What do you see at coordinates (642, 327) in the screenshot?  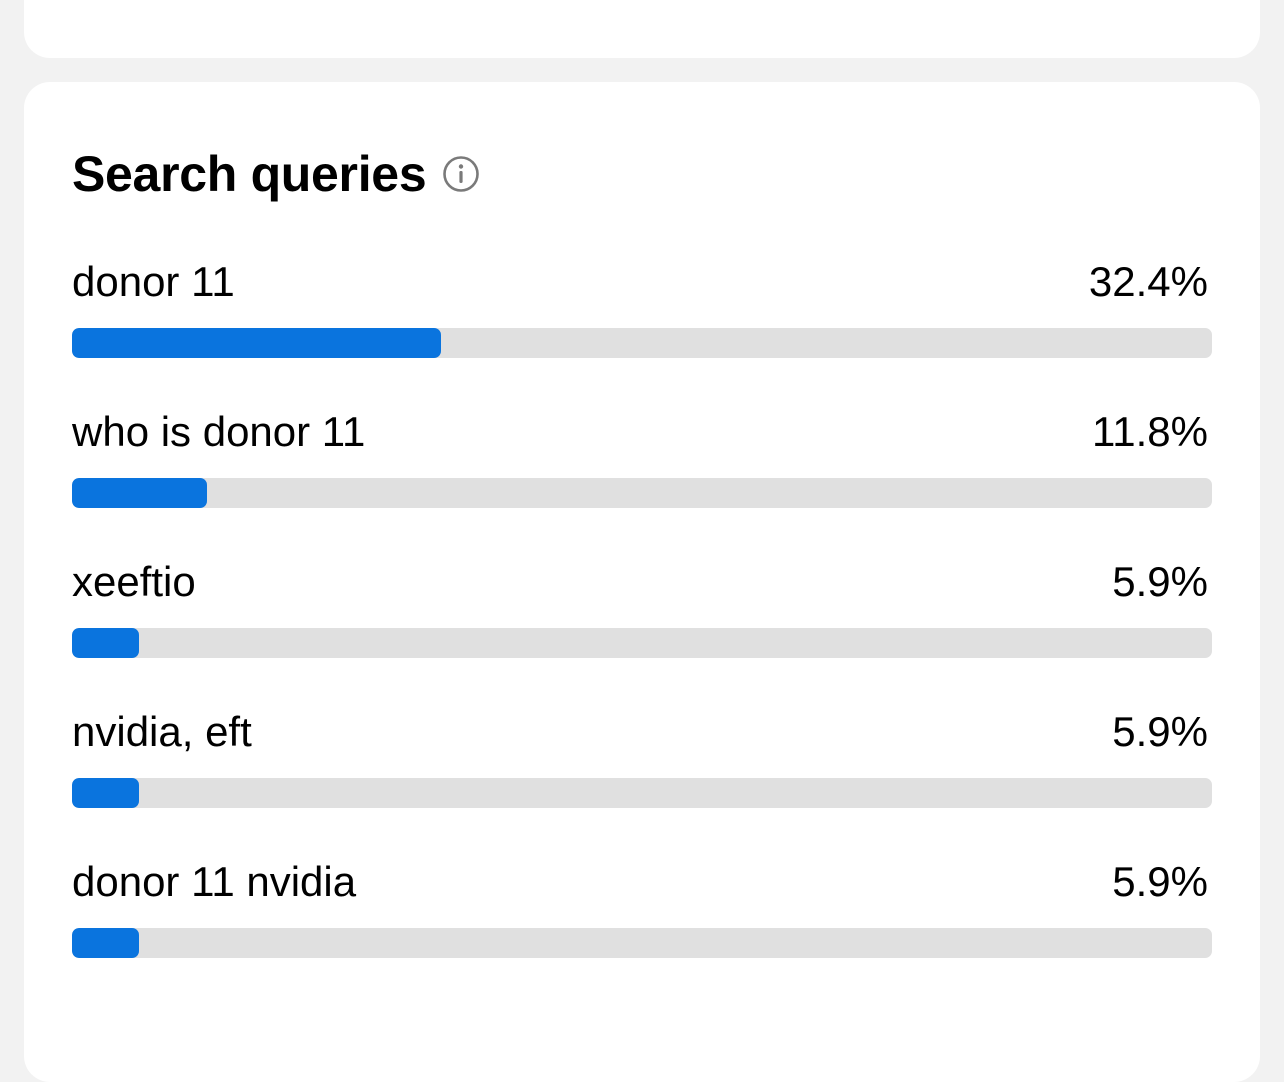 I see `query-row: donor 11 32.4%` at bounding box center [642, 327].